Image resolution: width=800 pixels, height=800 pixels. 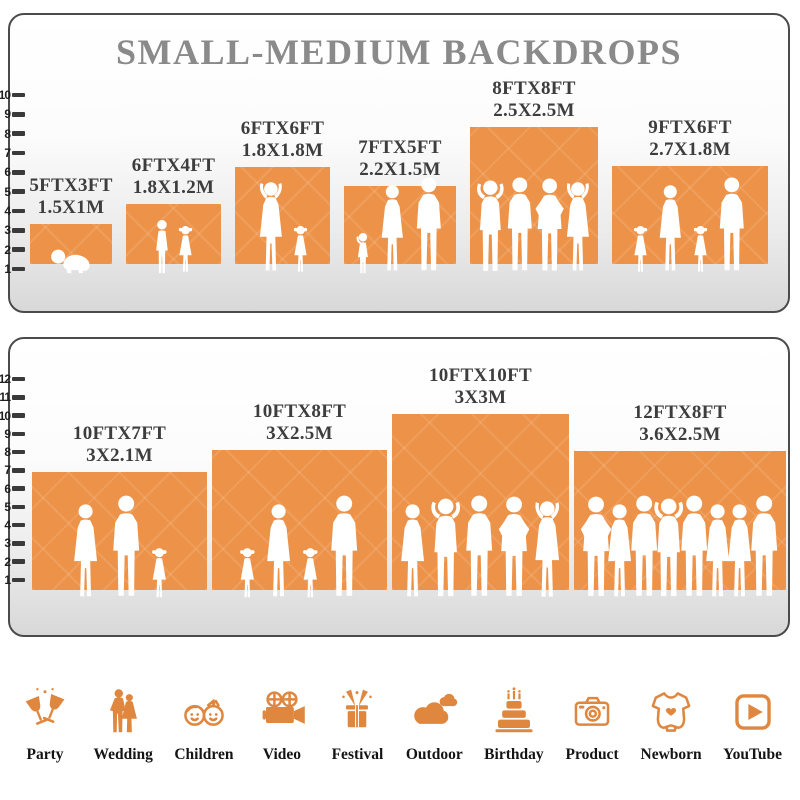 I want to click on ruler-tick: 5, so click(x=12, y=507).